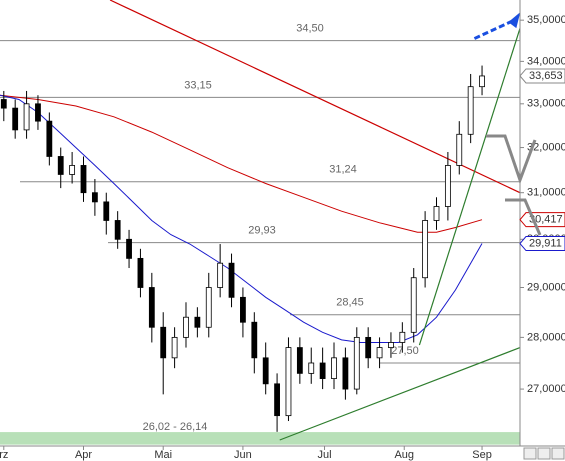 The height and width of the screenshot is (461, 565). Describe the element at coordinates (175, 427) in the screenshot. I see `zone-label: 26,02 - 26,14` at that location.